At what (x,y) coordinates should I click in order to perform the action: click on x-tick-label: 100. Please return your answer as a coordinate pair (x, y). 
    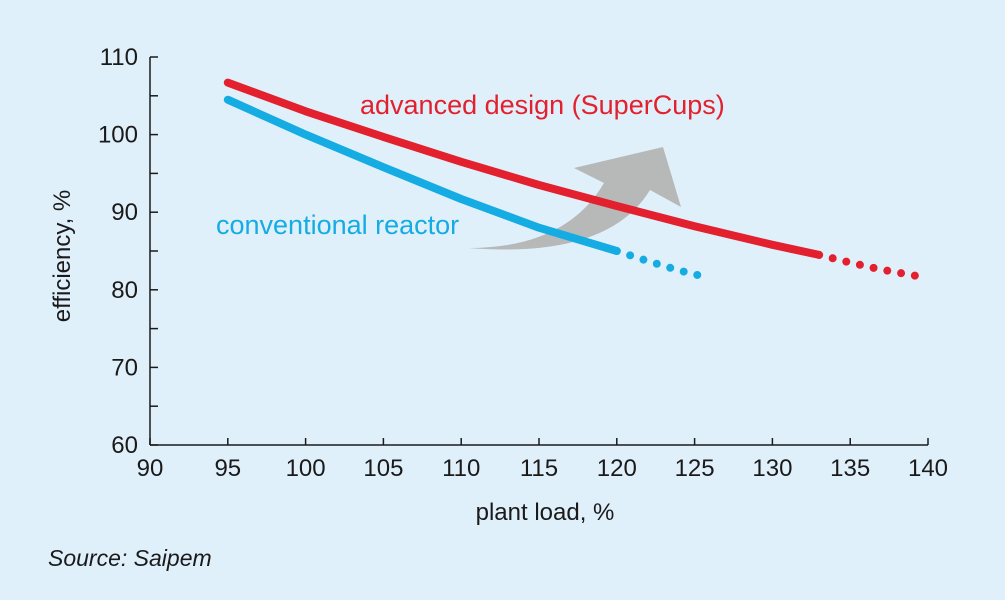
    Looking at the image, I should click on (306, 468).